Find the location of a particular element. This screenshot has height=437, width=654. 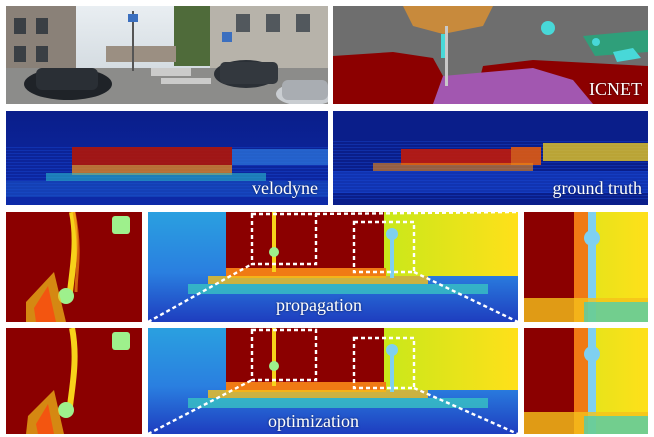

optimization-left-crop is located at coordinates (74, 381).